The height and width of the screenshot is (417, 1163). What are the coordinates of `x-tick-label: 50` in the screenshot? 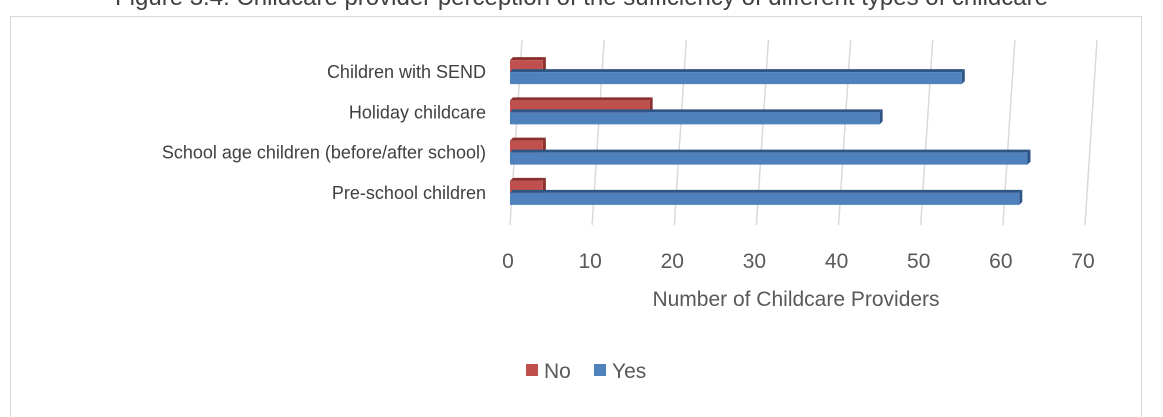 It's located at (918, 261).